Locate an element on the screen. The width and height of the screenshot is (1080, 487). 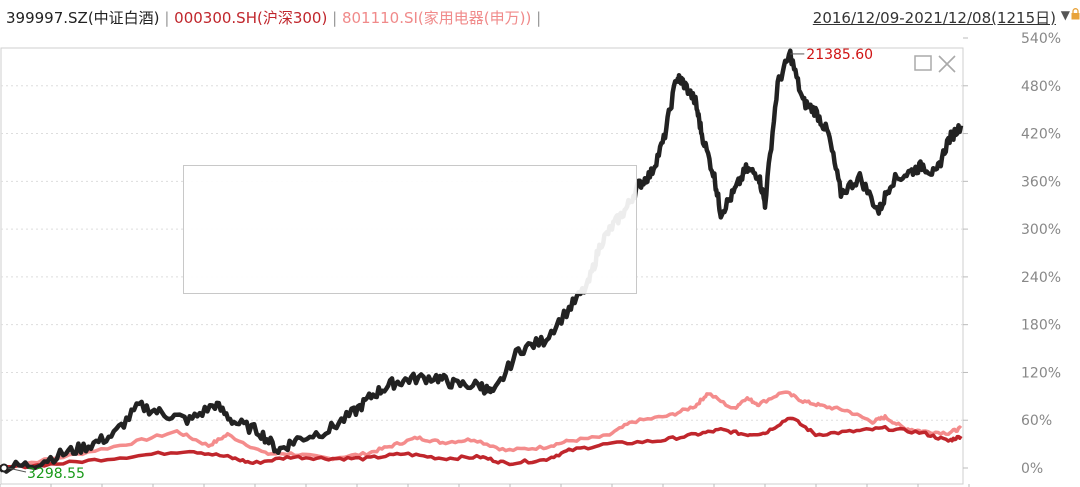
y-tick-label: 540% is located at coordinates (1041, 39).